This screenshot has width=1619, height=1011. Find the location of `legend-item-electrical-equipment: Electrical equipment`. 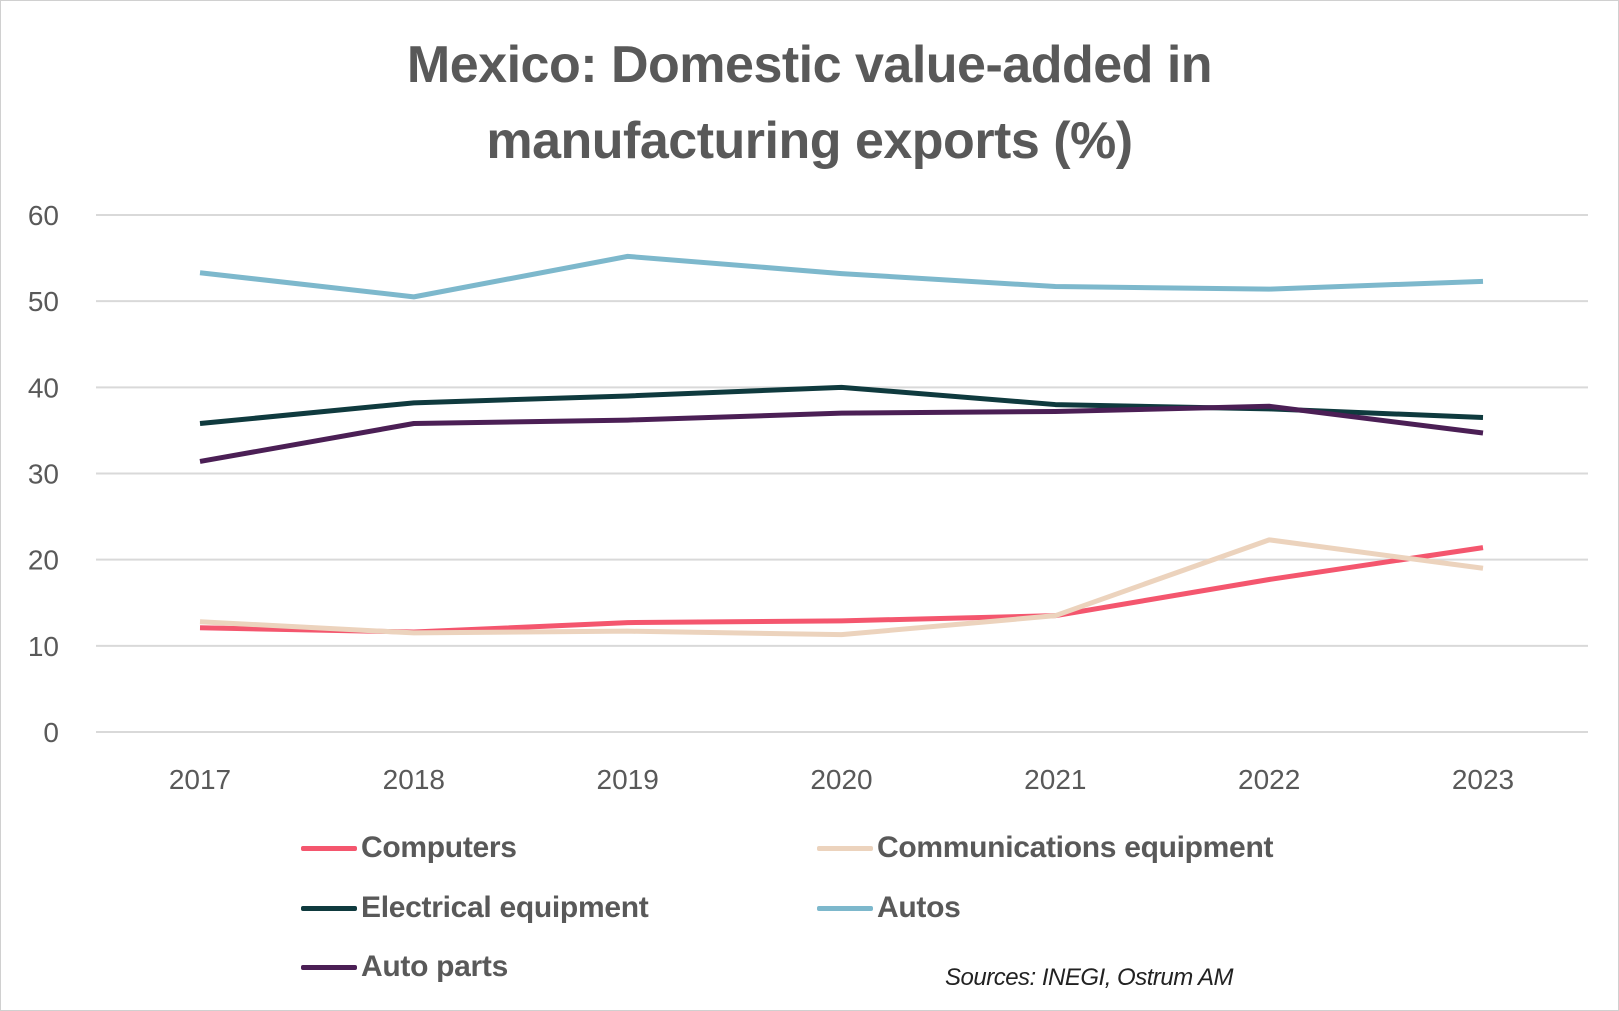

legend-item-electrical-equipment: Electrical equipment is located at coordinates (475, 908).